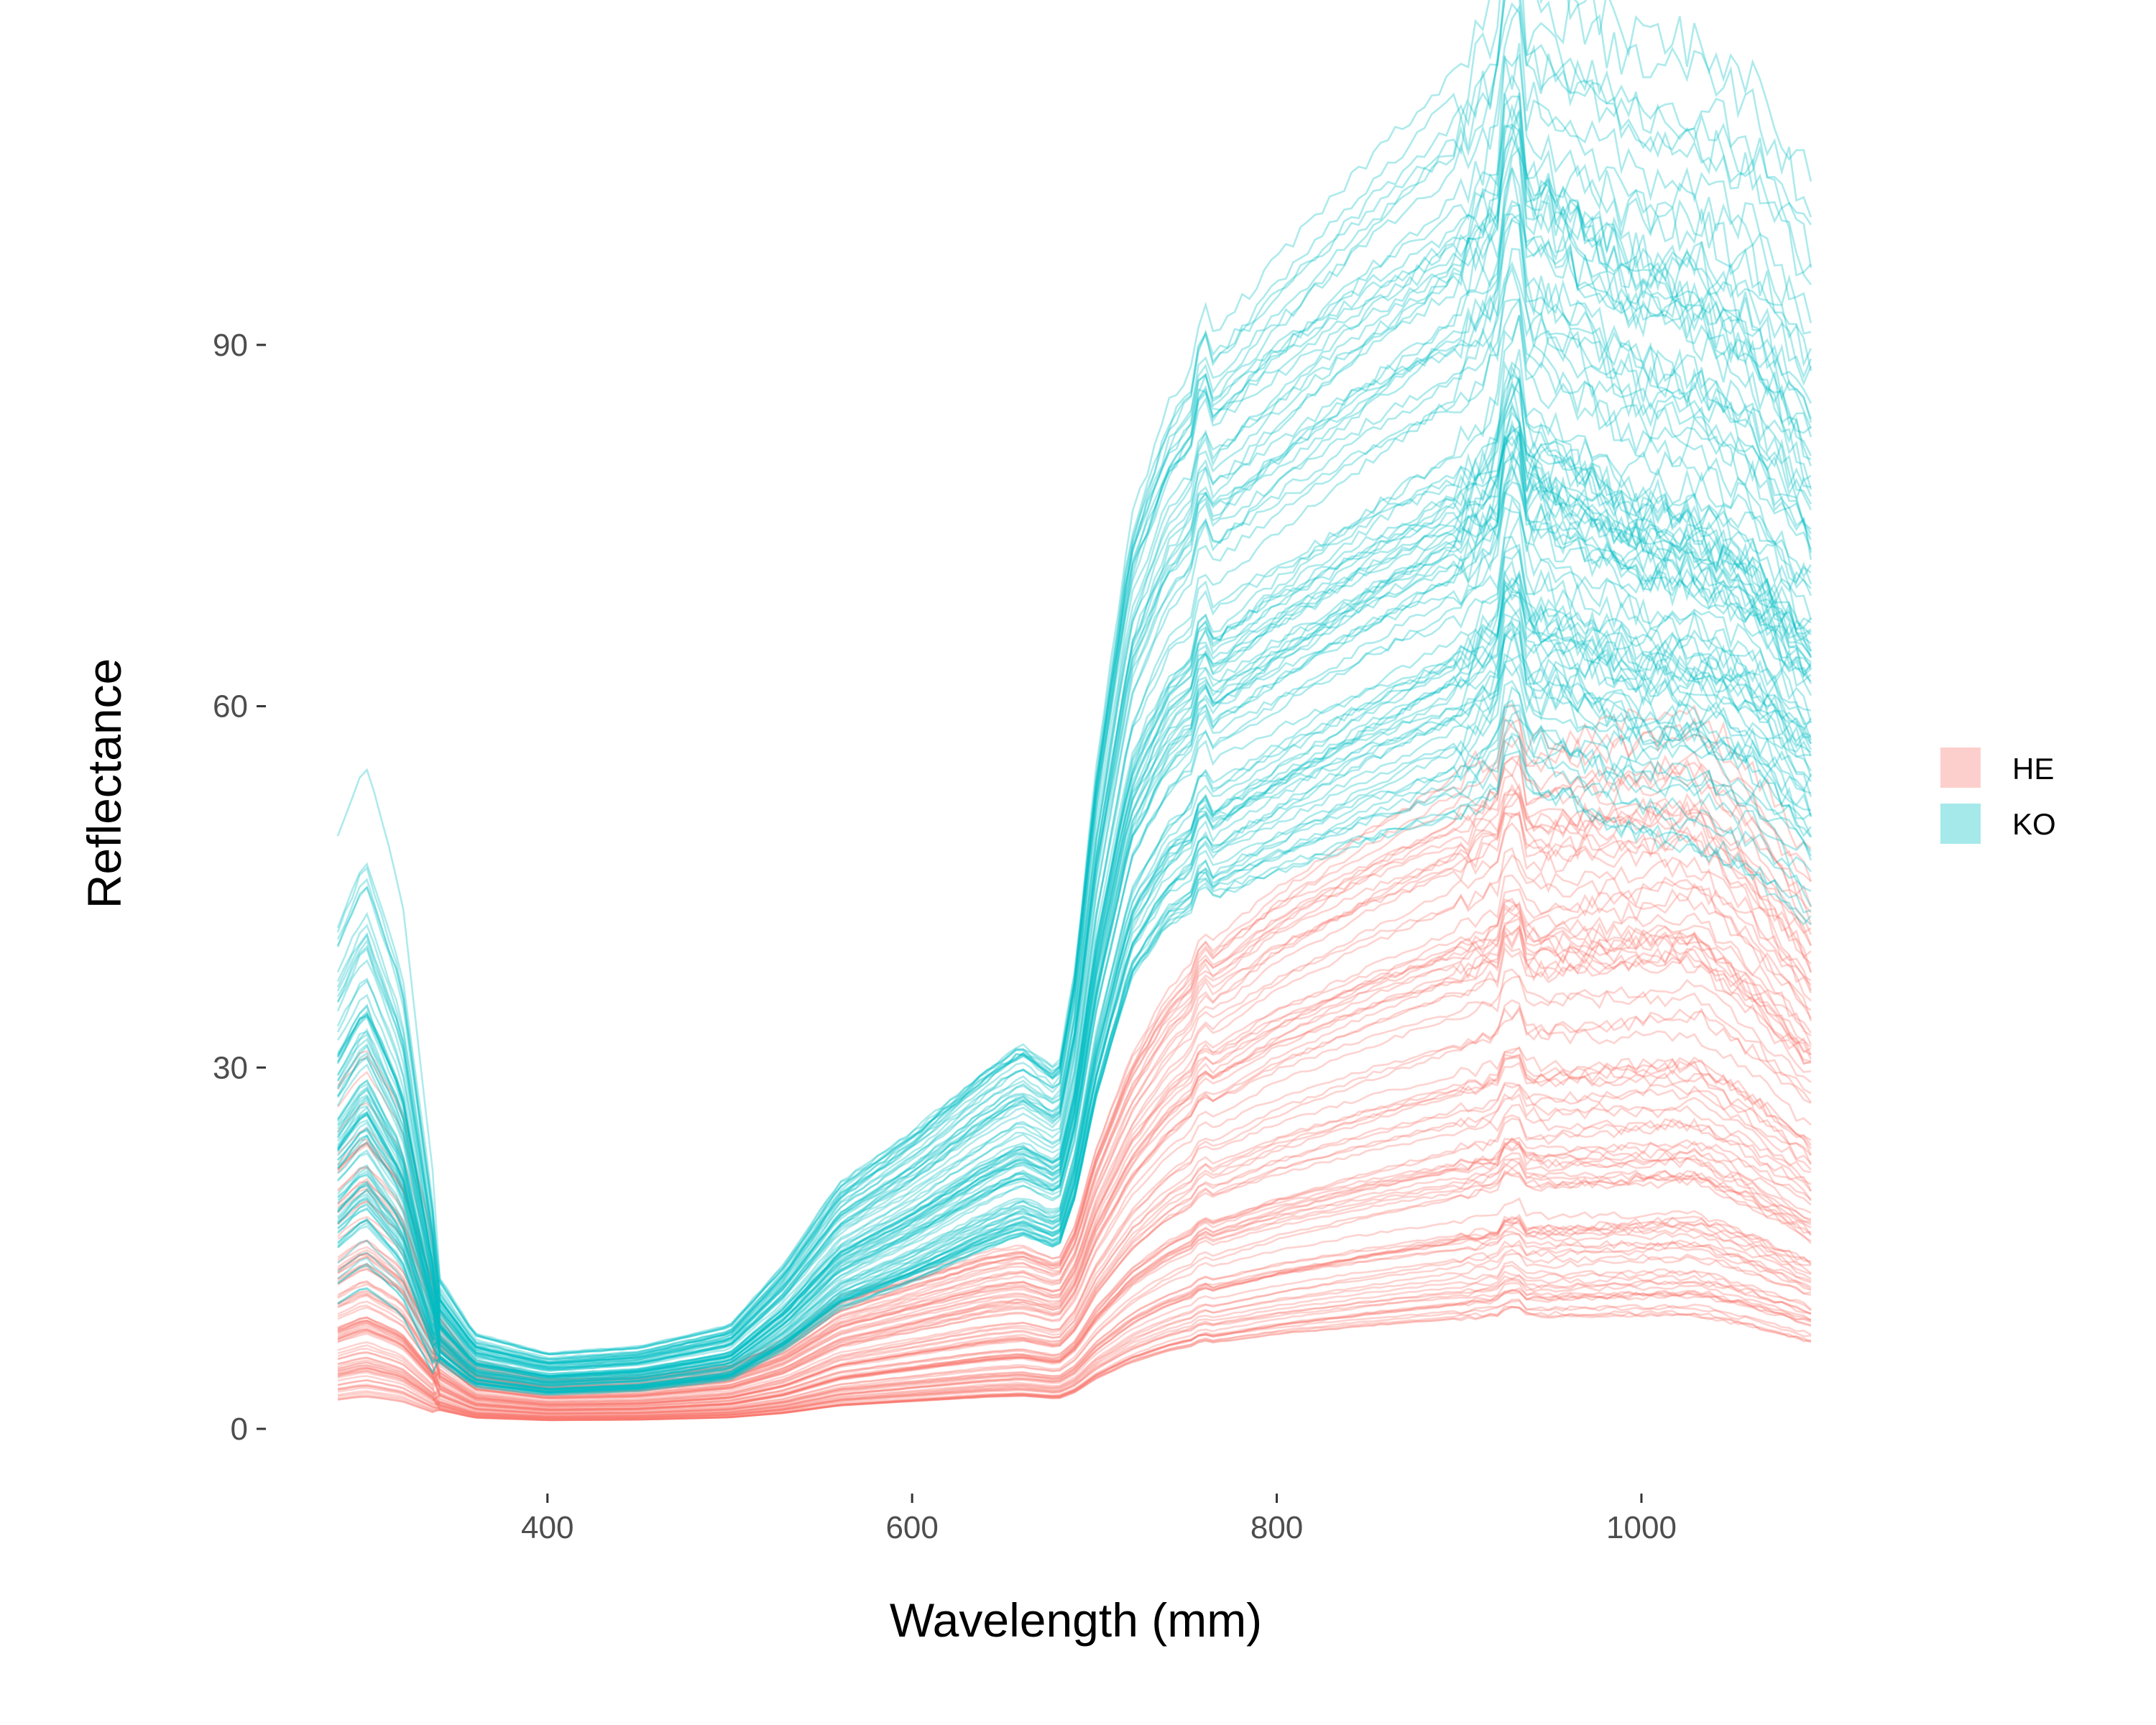 Image resolution: width=2156 pixels, height=1725 pixels. I want to click on x-axis: 400 600 800 1000, so click(1099, 1519).